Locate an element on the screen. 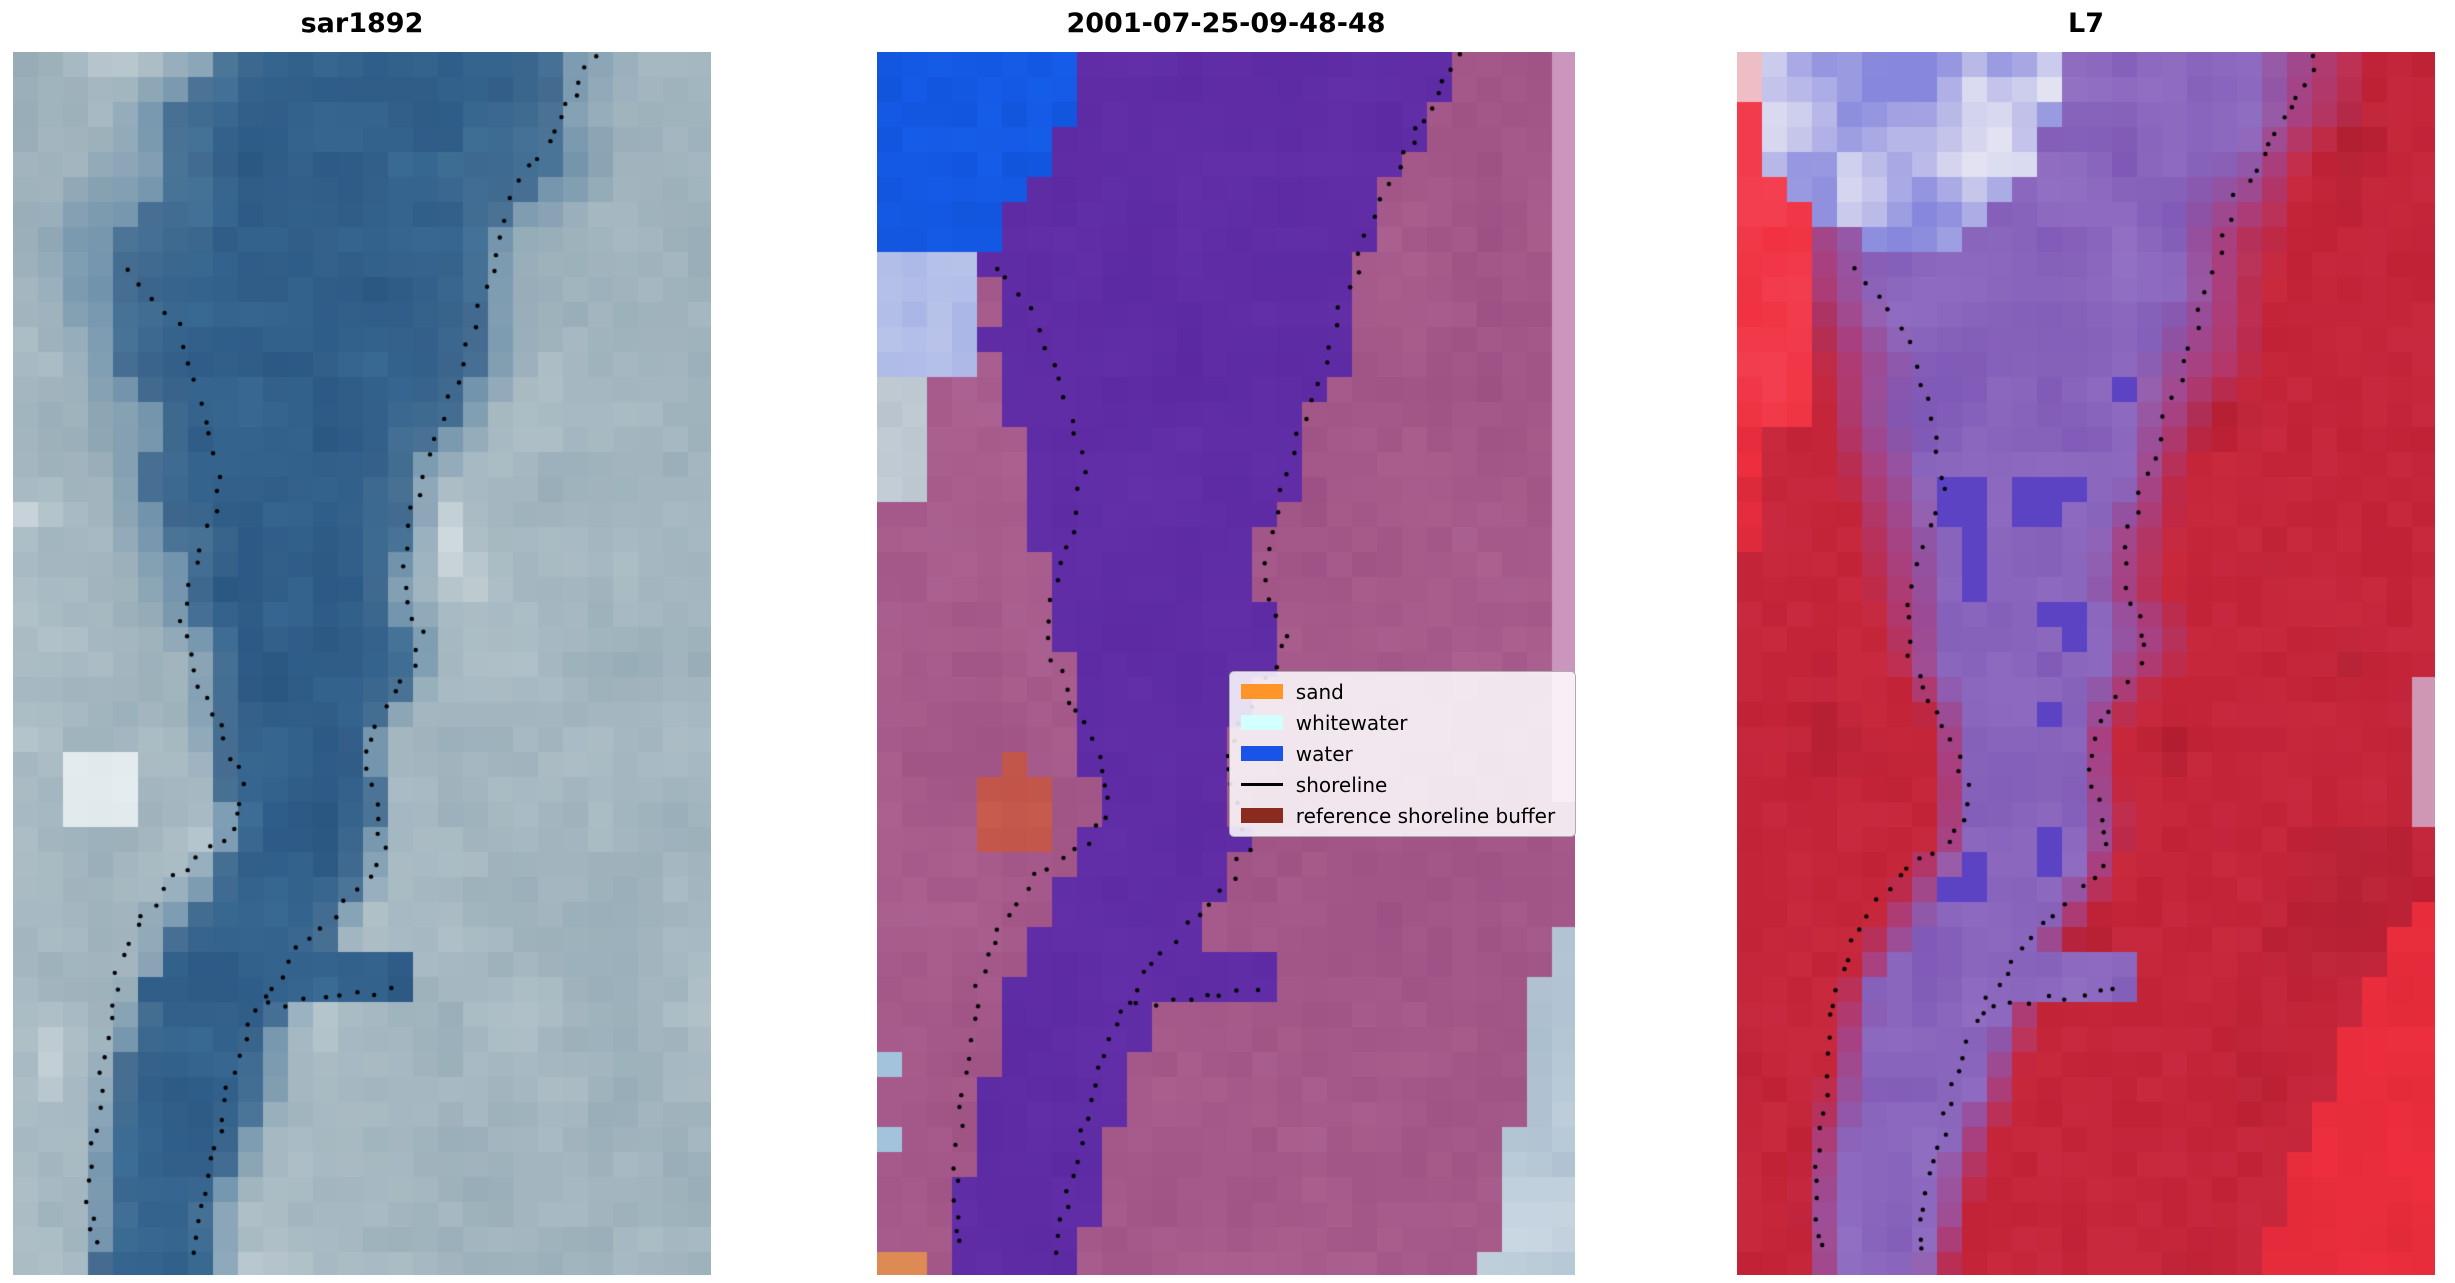 This screenshot has width=2455, height=1283. legend-item-whitewater: whitewater is located at coordinates (1402, 722).